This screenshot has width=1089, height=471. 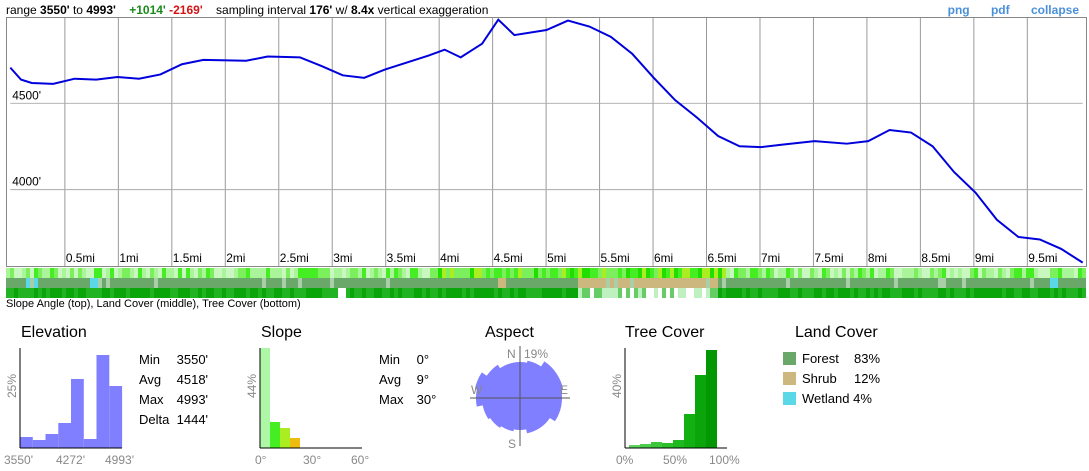 I want to click on png-link: png, so click(x=958, y=10).